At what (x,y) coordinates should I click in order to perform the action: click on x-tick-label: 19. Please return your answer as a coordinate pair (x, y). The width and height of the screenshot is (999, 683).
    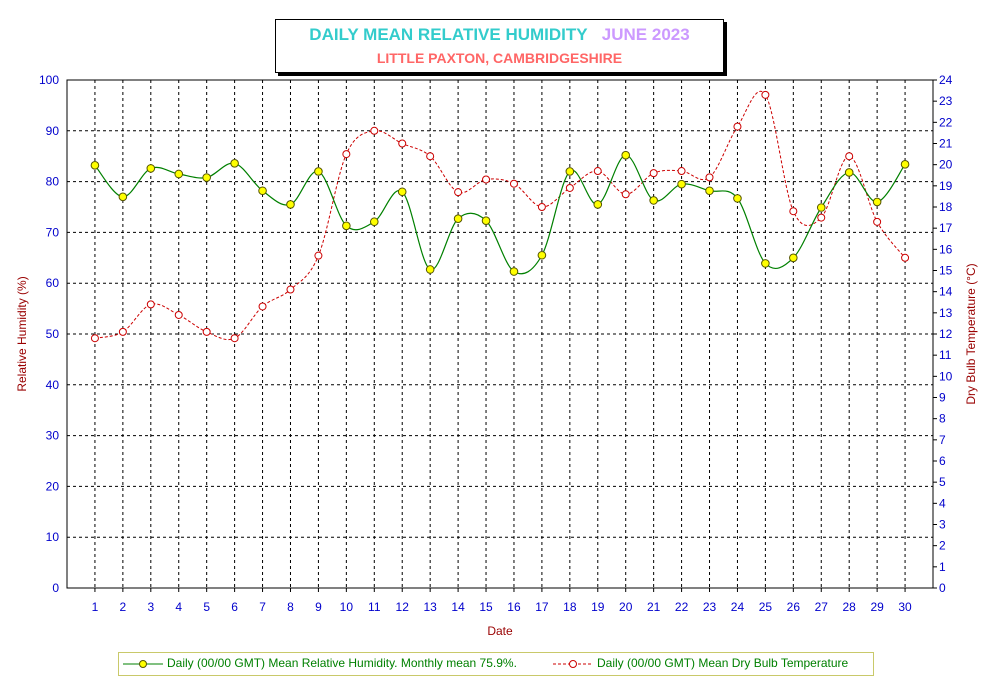
    Looking at the image, I should click on (598, 607).